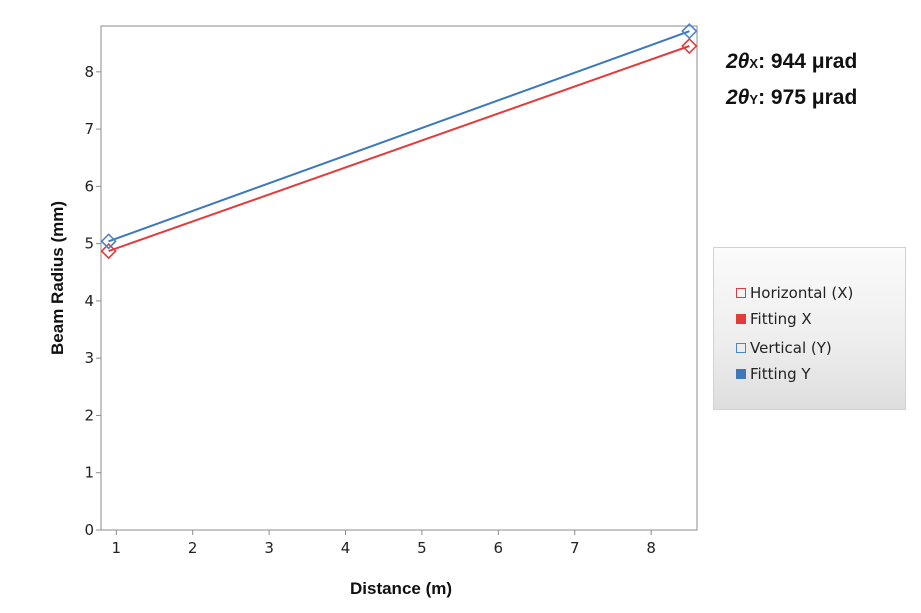  What do you see at coordinates (89, 244) in the screenshot?
I see `y-tick-label: 5` at bounding box center [89, 244].